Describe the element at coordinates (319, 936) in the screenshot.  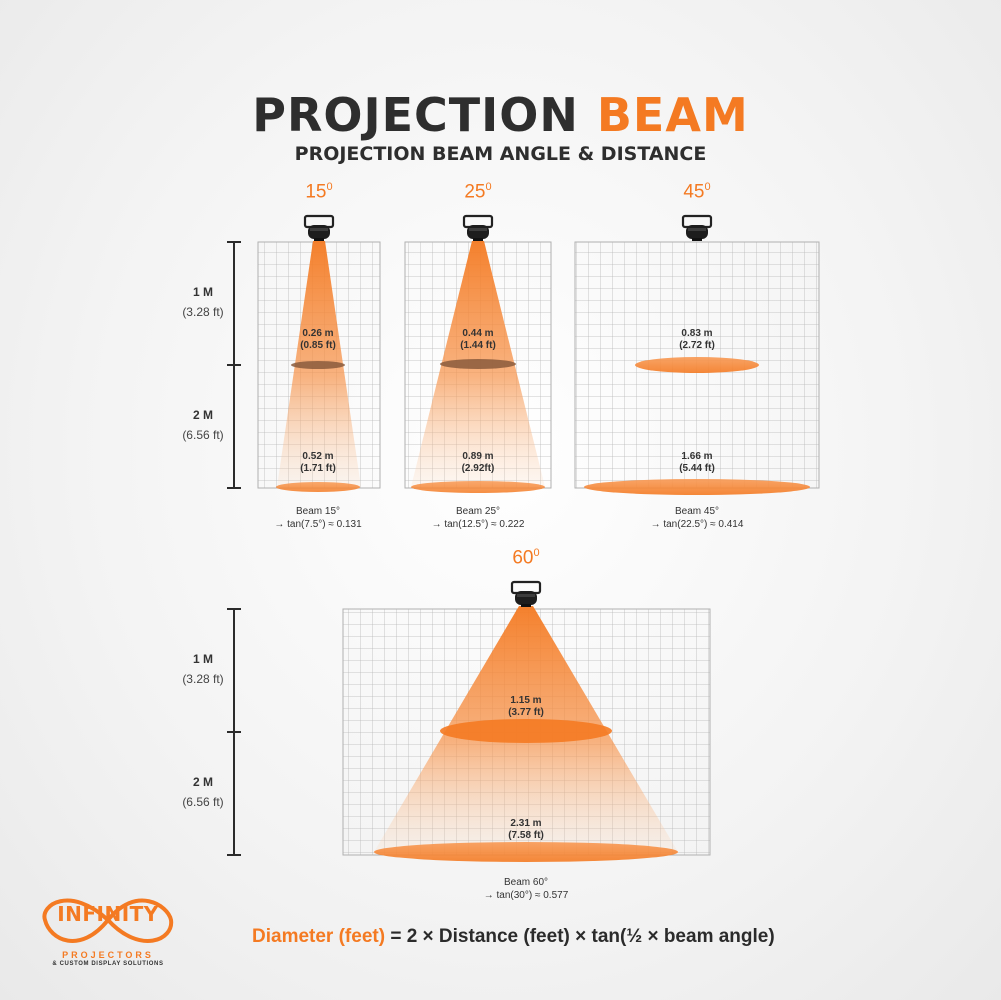
I see `formula-label: Diameter (feet)` at that location.